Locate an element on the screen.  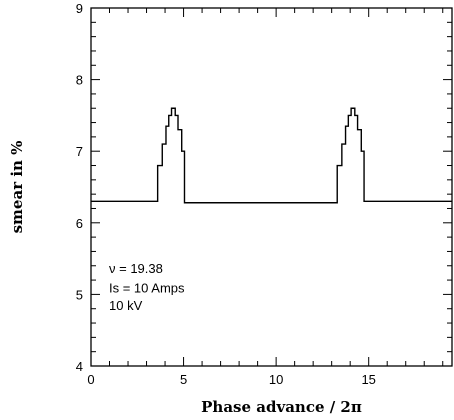
x-tick-label: 5 is located at coordinates (183, 379).